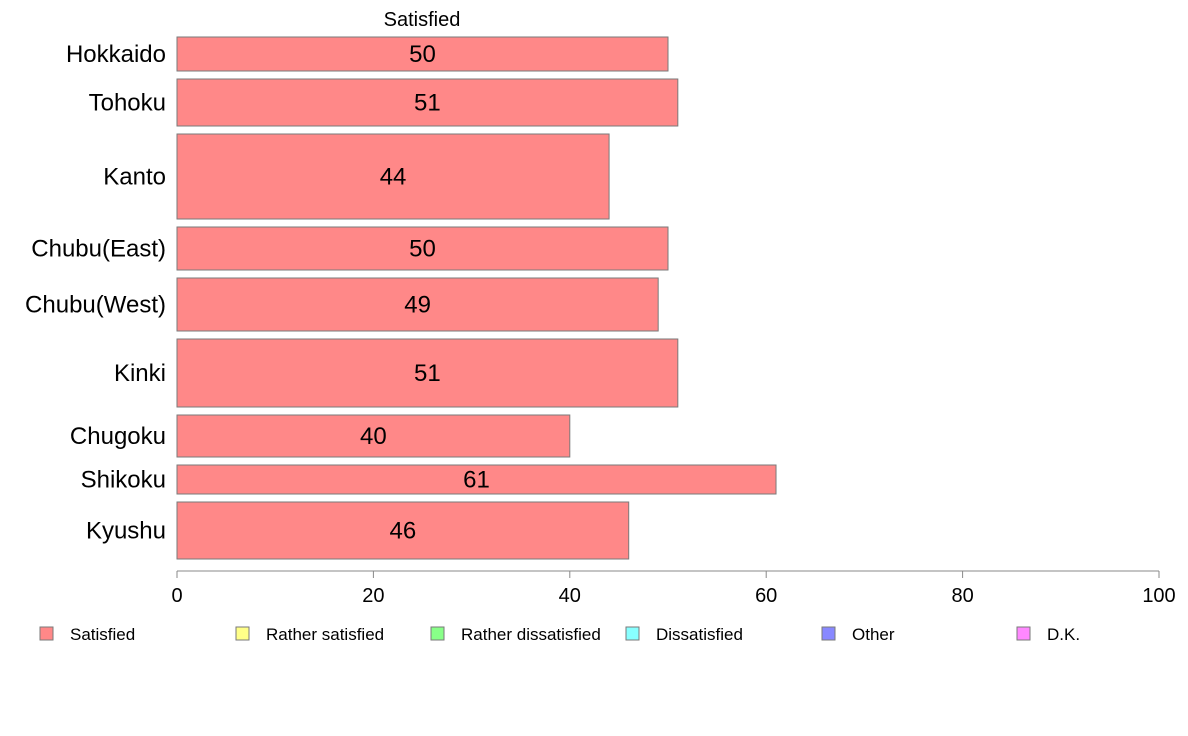  Describe the element at coordinates (98, 249) in the screenshot. I see `category-label: Chubu(East)` at that location.